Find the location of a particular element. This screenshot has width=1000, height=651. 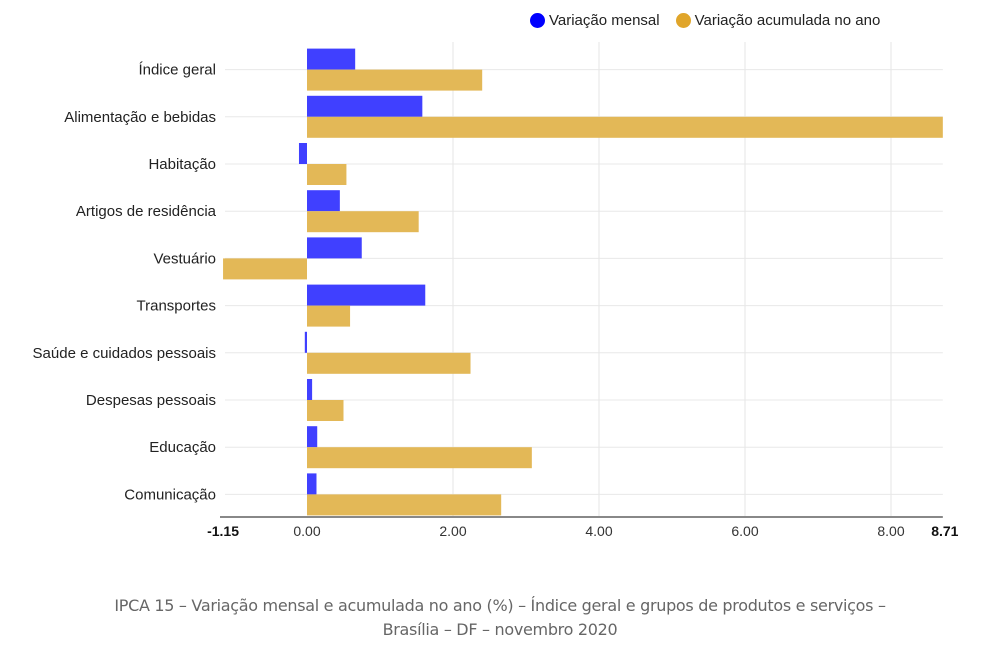

x-tick-label: 6.00 is located at coordinates (744, 531).